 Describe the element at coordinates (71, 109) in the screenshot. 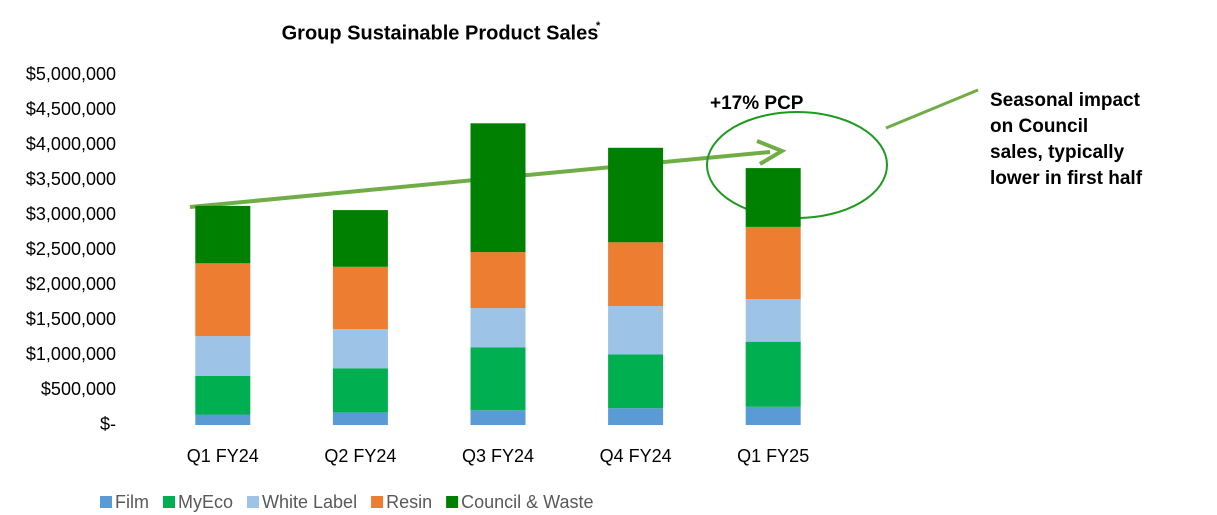

I see `y-tick-label: $4,500,000` at that location.